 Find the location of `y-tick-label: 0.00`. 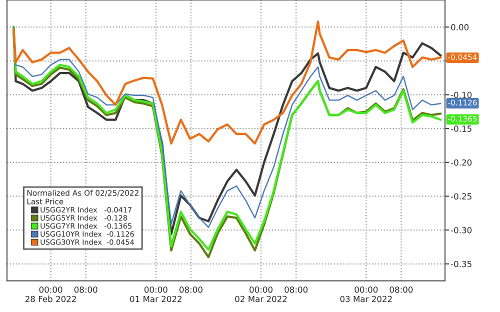

y-tick-label: 0.00 is located at coordinates (460, 27).